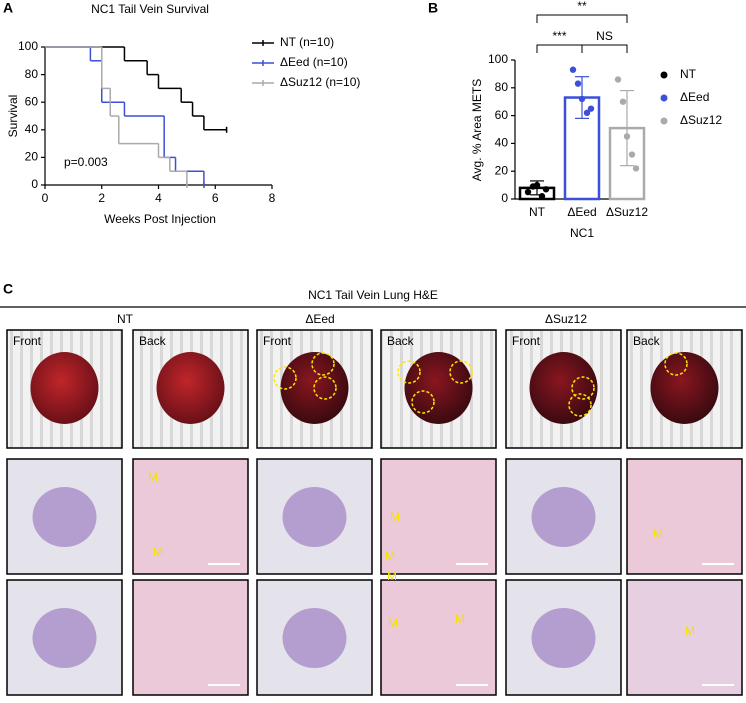 Image resolution: width=746 pixels, height=703 pixels. I want to click on legend-label: ΔEed (n=10), so click(314, 62).